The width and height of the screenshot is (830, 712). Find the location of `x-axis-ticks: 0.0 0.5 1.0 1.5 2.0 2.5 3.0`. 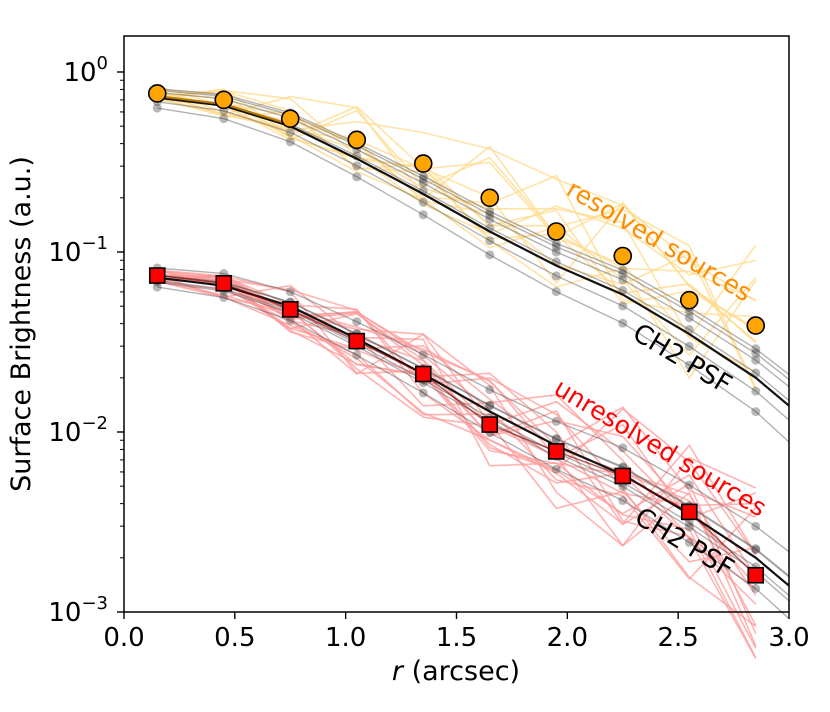

x-axis-ticks: 0.0 0.5 1.0 1.5 2.0 2.5 3.0 is located at coordinates (456, 632).